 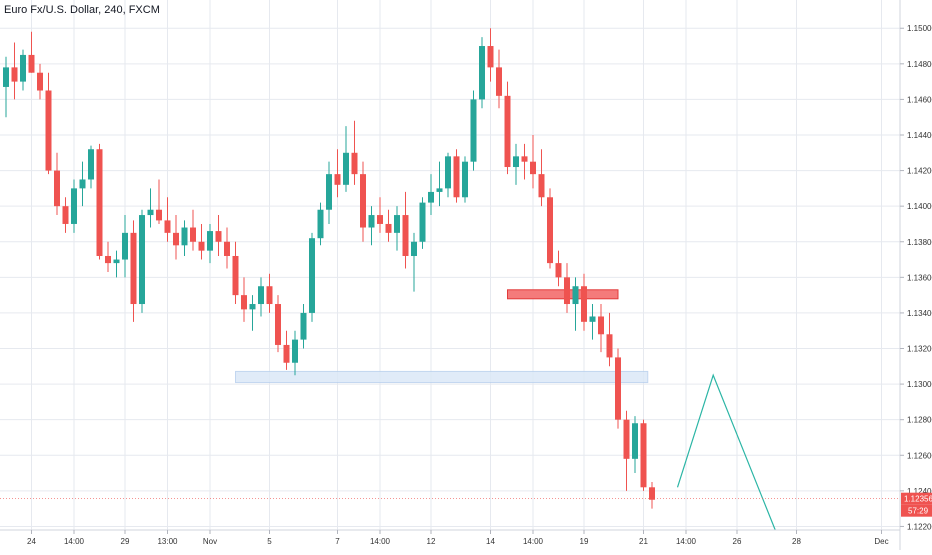 I want to click on y-tick-label: 1.15000, so click(x=919, y=28).